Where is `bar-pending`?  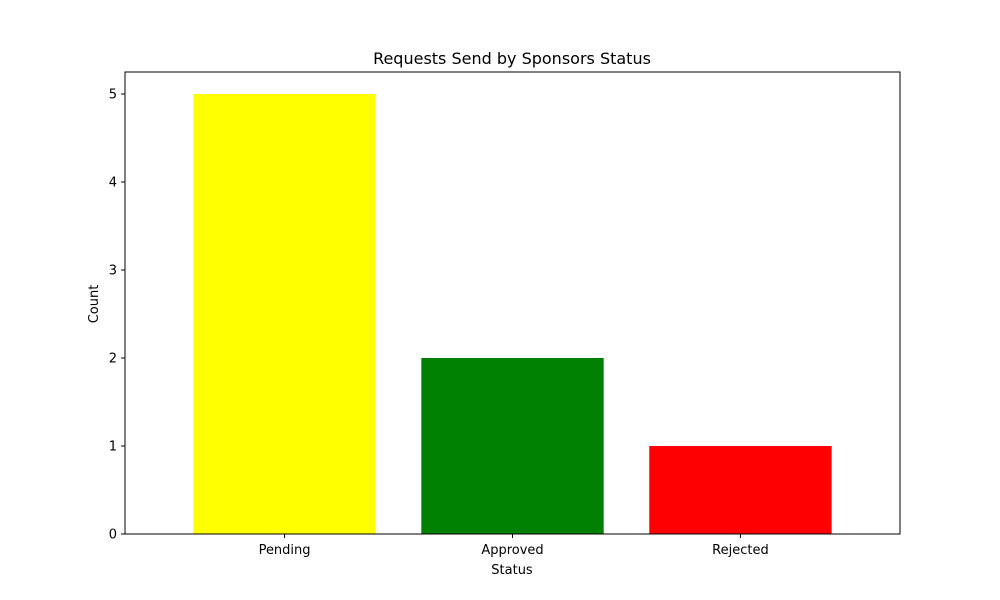 bar-pending is located at coordinates (284, 314).